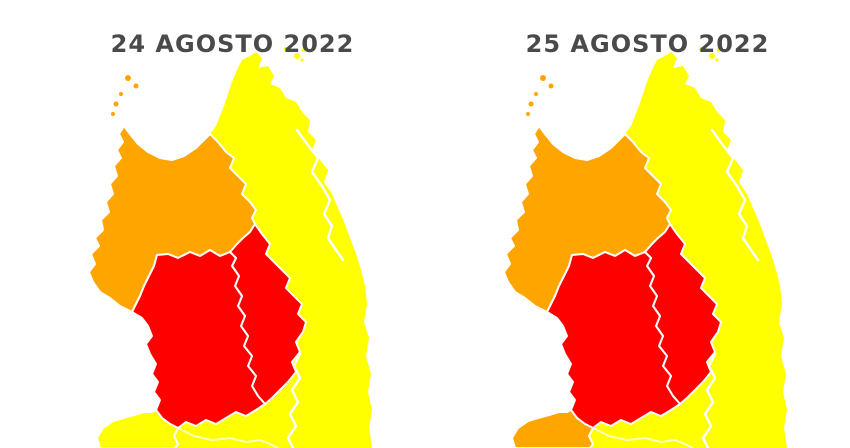 This screenshot has height=448, width=850. I want to click on right-map-title: 25 AGOSTO 2022, so click(647, 44).